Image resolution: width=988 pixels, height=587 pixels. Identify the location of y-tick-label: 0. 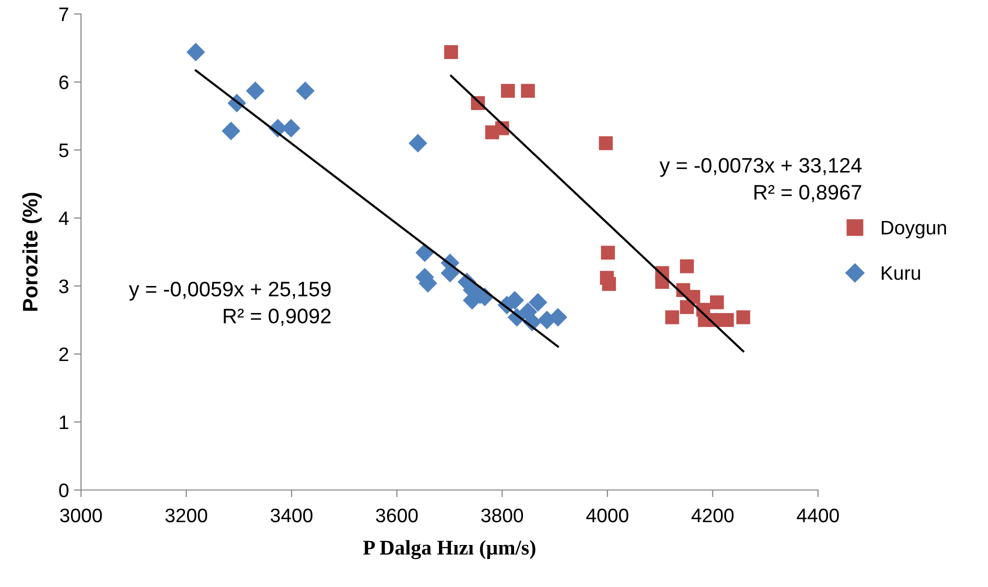
(63, 490).